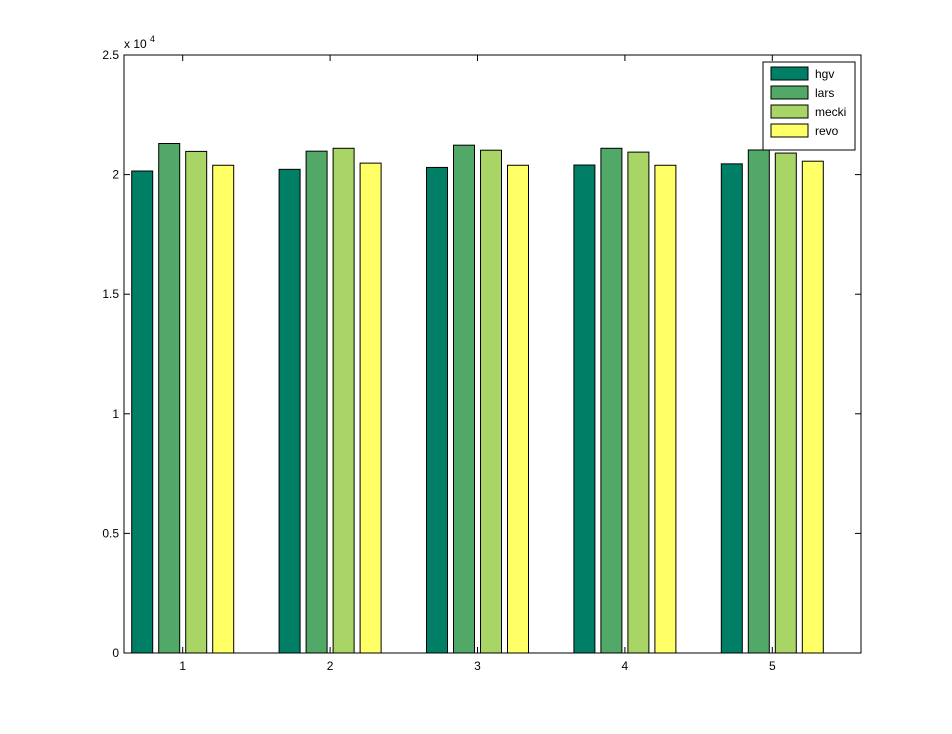  Describe the element at coordinates (110, 55) in the screenshot. I see `y-tick-label: 2.5` at that location.